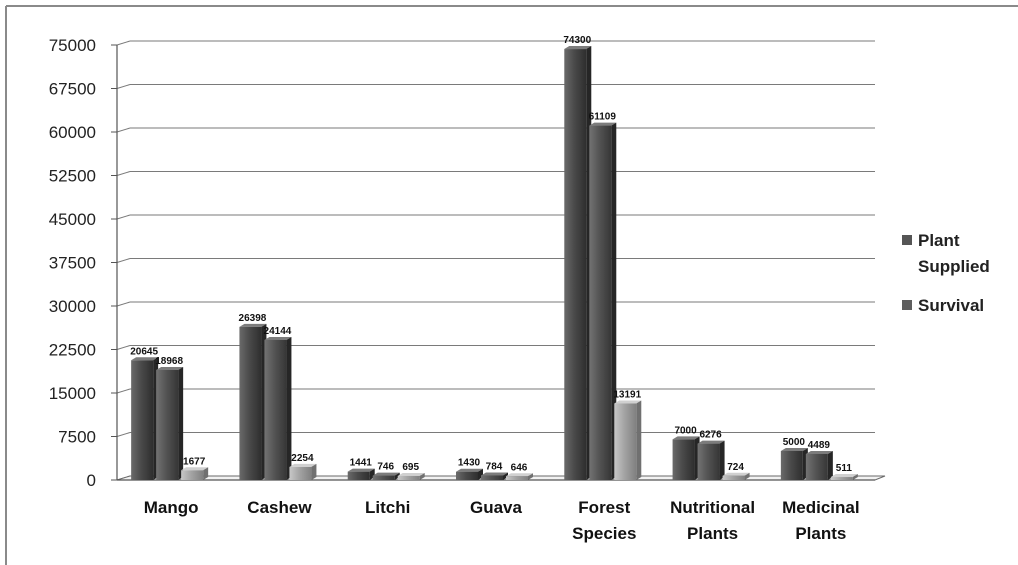 The height and width of the screenshot is (565, 1018). I want to click on data-label: 13191, so click(627, 394).